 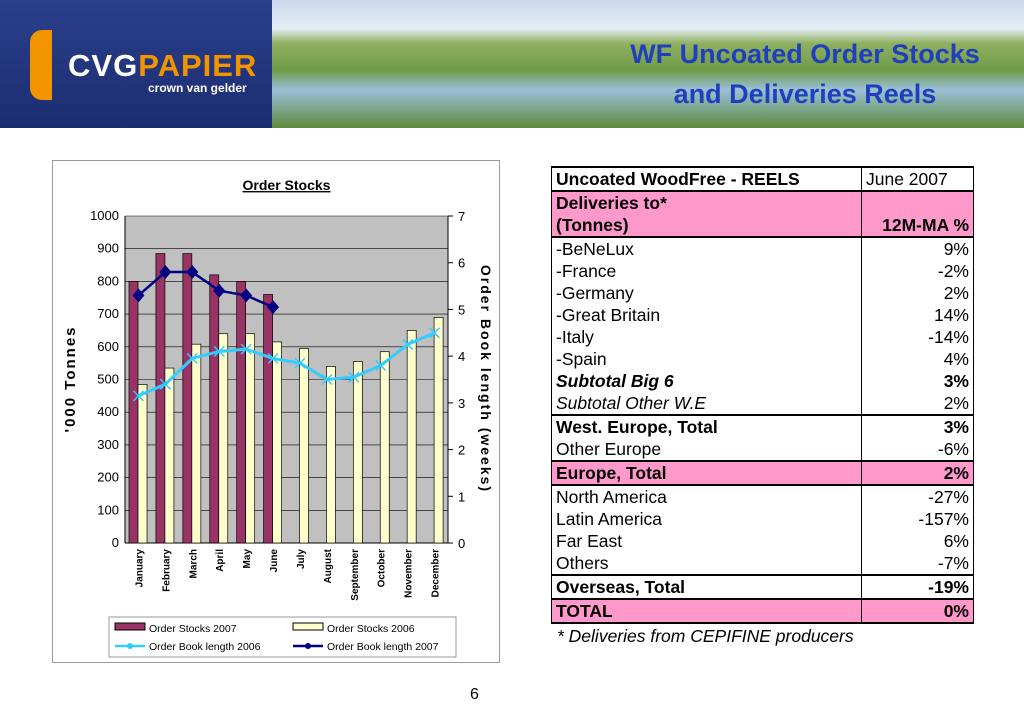 I want to click on x-tick-label: May, so click(x=247, y=559).